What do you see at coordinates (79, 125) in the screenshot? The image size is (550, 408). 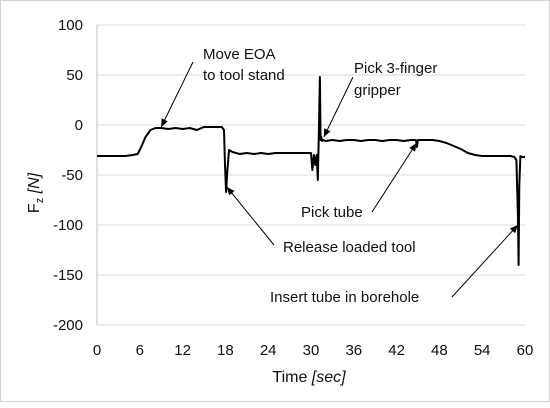 I see `y-tick-label: 0` at bounding box center [79, 125].